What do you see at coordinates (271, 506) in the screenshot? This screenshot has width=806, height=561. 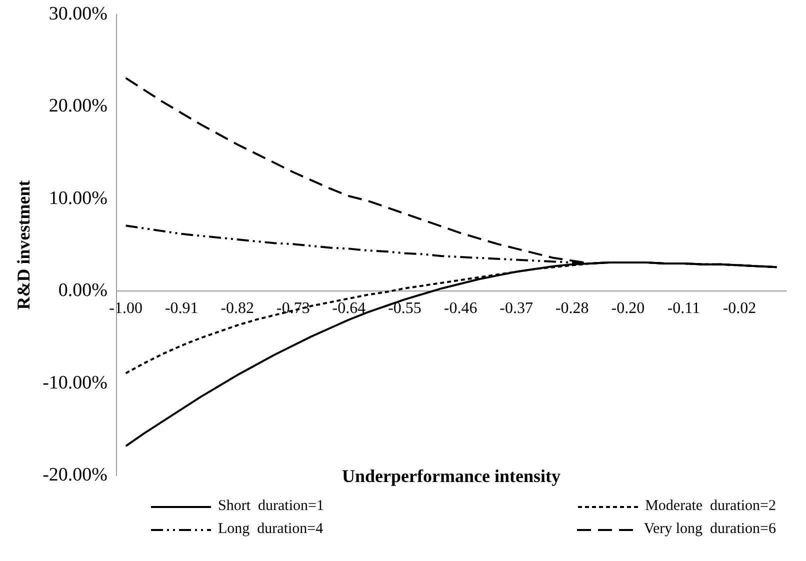 I see `legend-label: Short duration=1` at bounding box center [271, 506].